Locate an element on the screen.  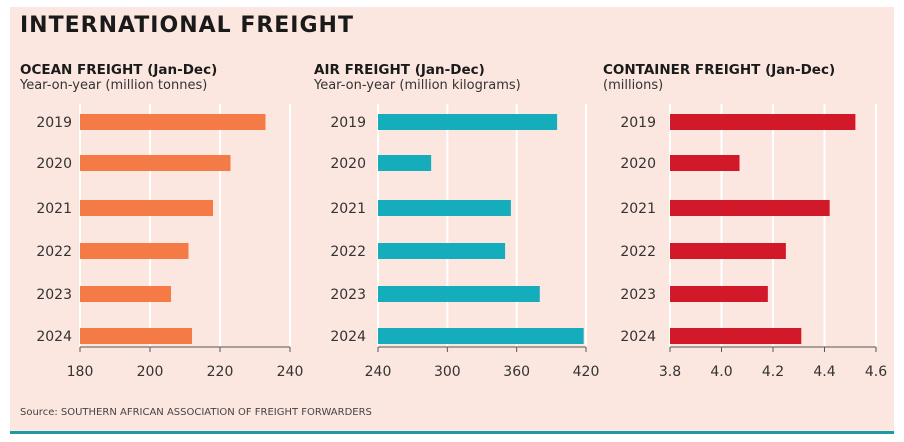
air-category-label: 2019 is located at coordinates (348, 123).